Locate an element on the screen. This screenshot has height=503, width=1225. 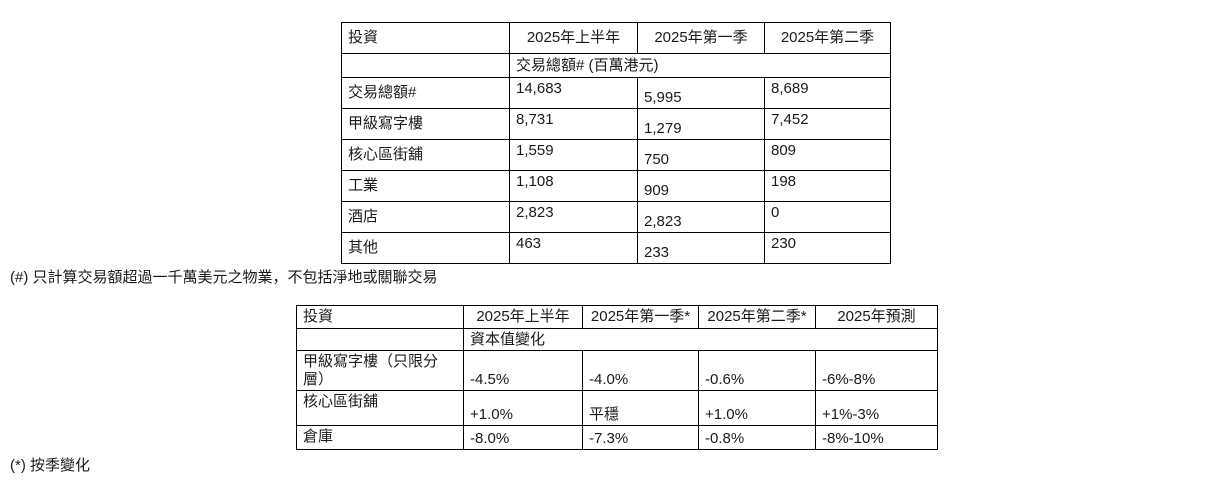
table1-subheader: 交易總額# (百萬港元) is located at coordinates (700, 65).